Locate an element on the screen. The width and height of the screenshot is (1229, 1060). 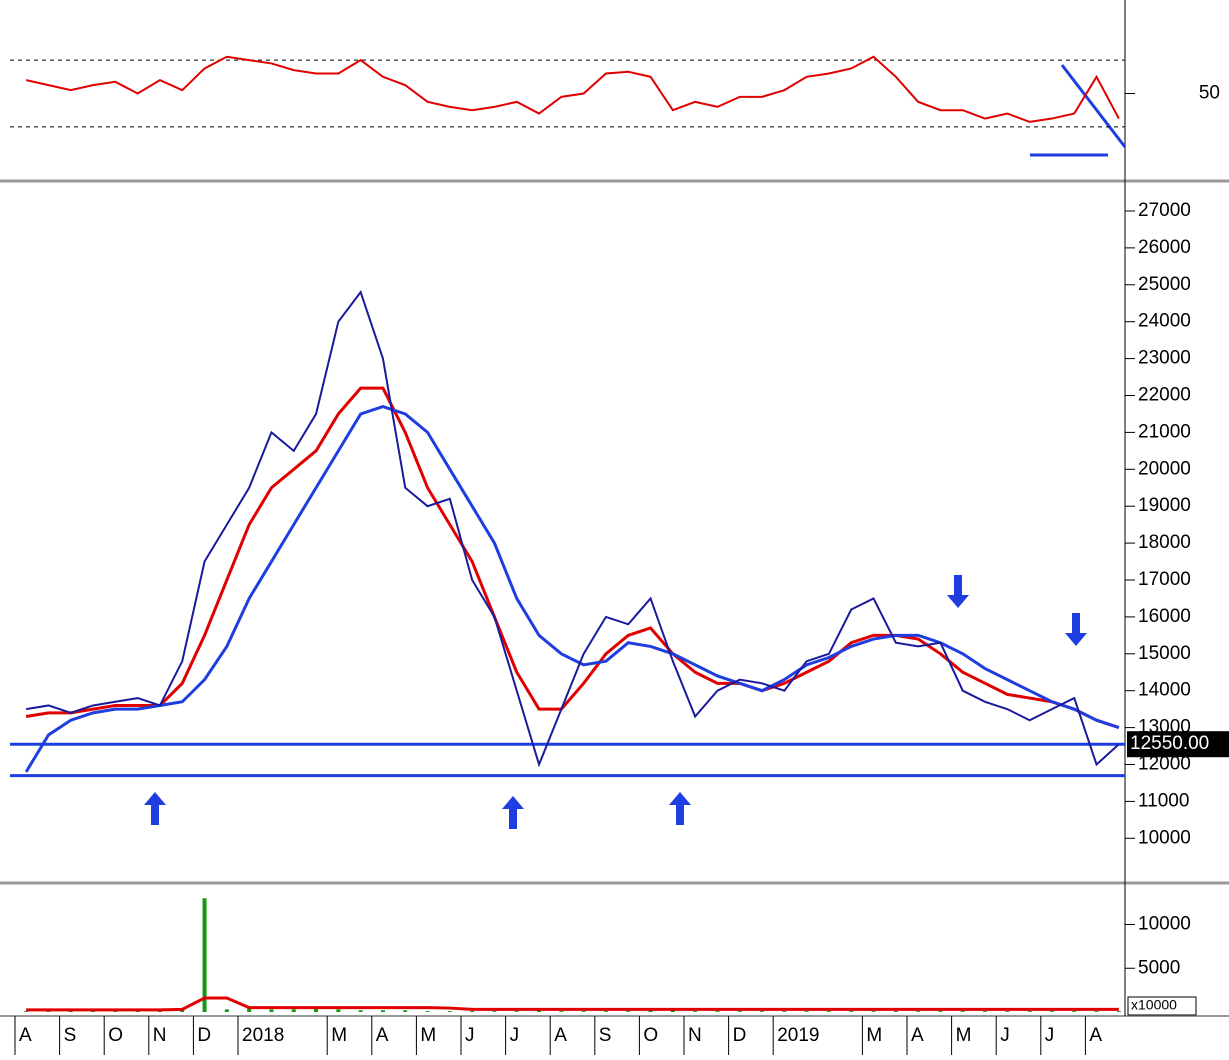
y-tick-label: 20000 is located at coordinates (1164, 468).